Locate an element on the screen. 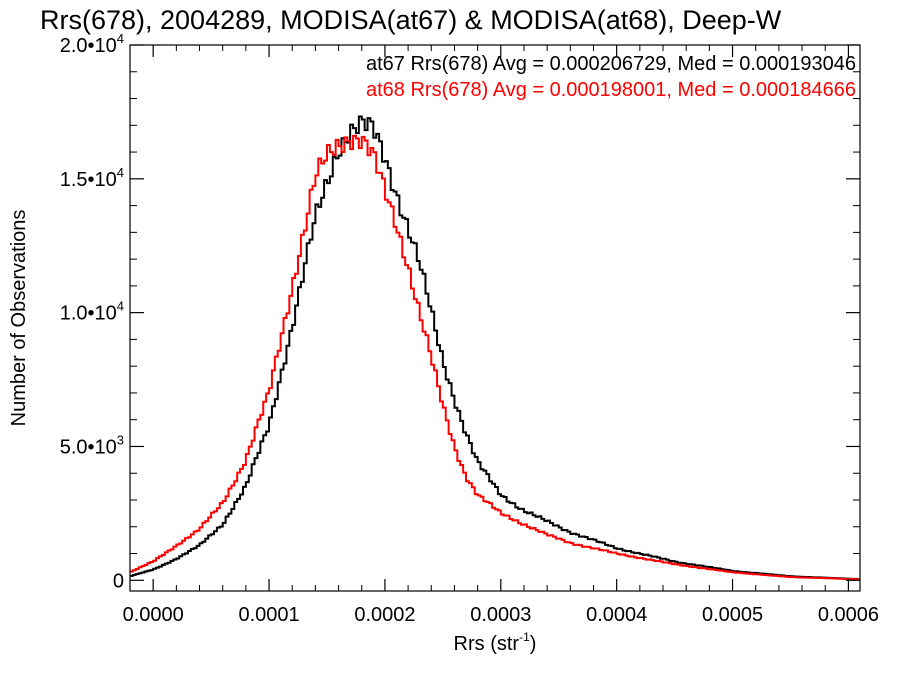 Image resolution: width=900 pixels, height=675 pixels. y-axis-label: Number of Observations is located at coordinates (19, 318).